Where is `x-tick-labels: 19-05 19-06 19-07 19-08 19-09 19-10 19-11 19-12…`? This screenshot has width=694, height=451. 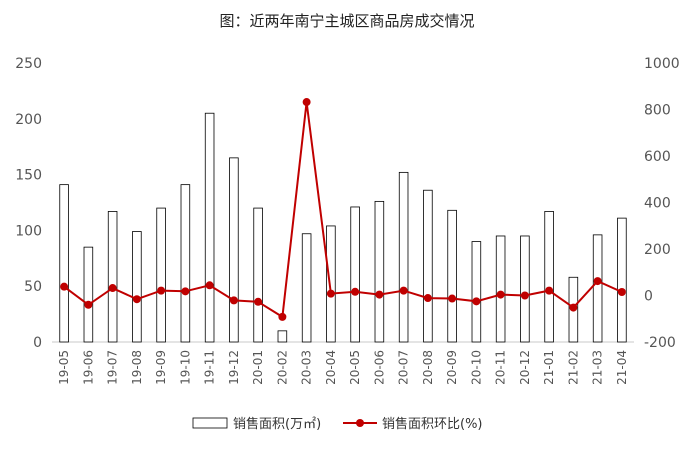
x-tick-labels: 19-05 19-06 19-07 19-08 19-09 19-10 19-11 19-12… is located at coordinates (343, 367).